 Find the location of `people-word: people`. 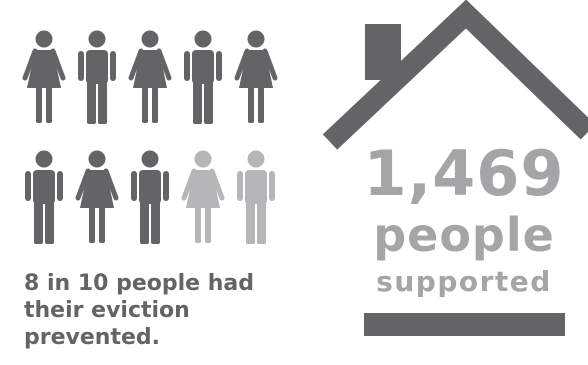

people-word: people is located at coordinates (464, 235).